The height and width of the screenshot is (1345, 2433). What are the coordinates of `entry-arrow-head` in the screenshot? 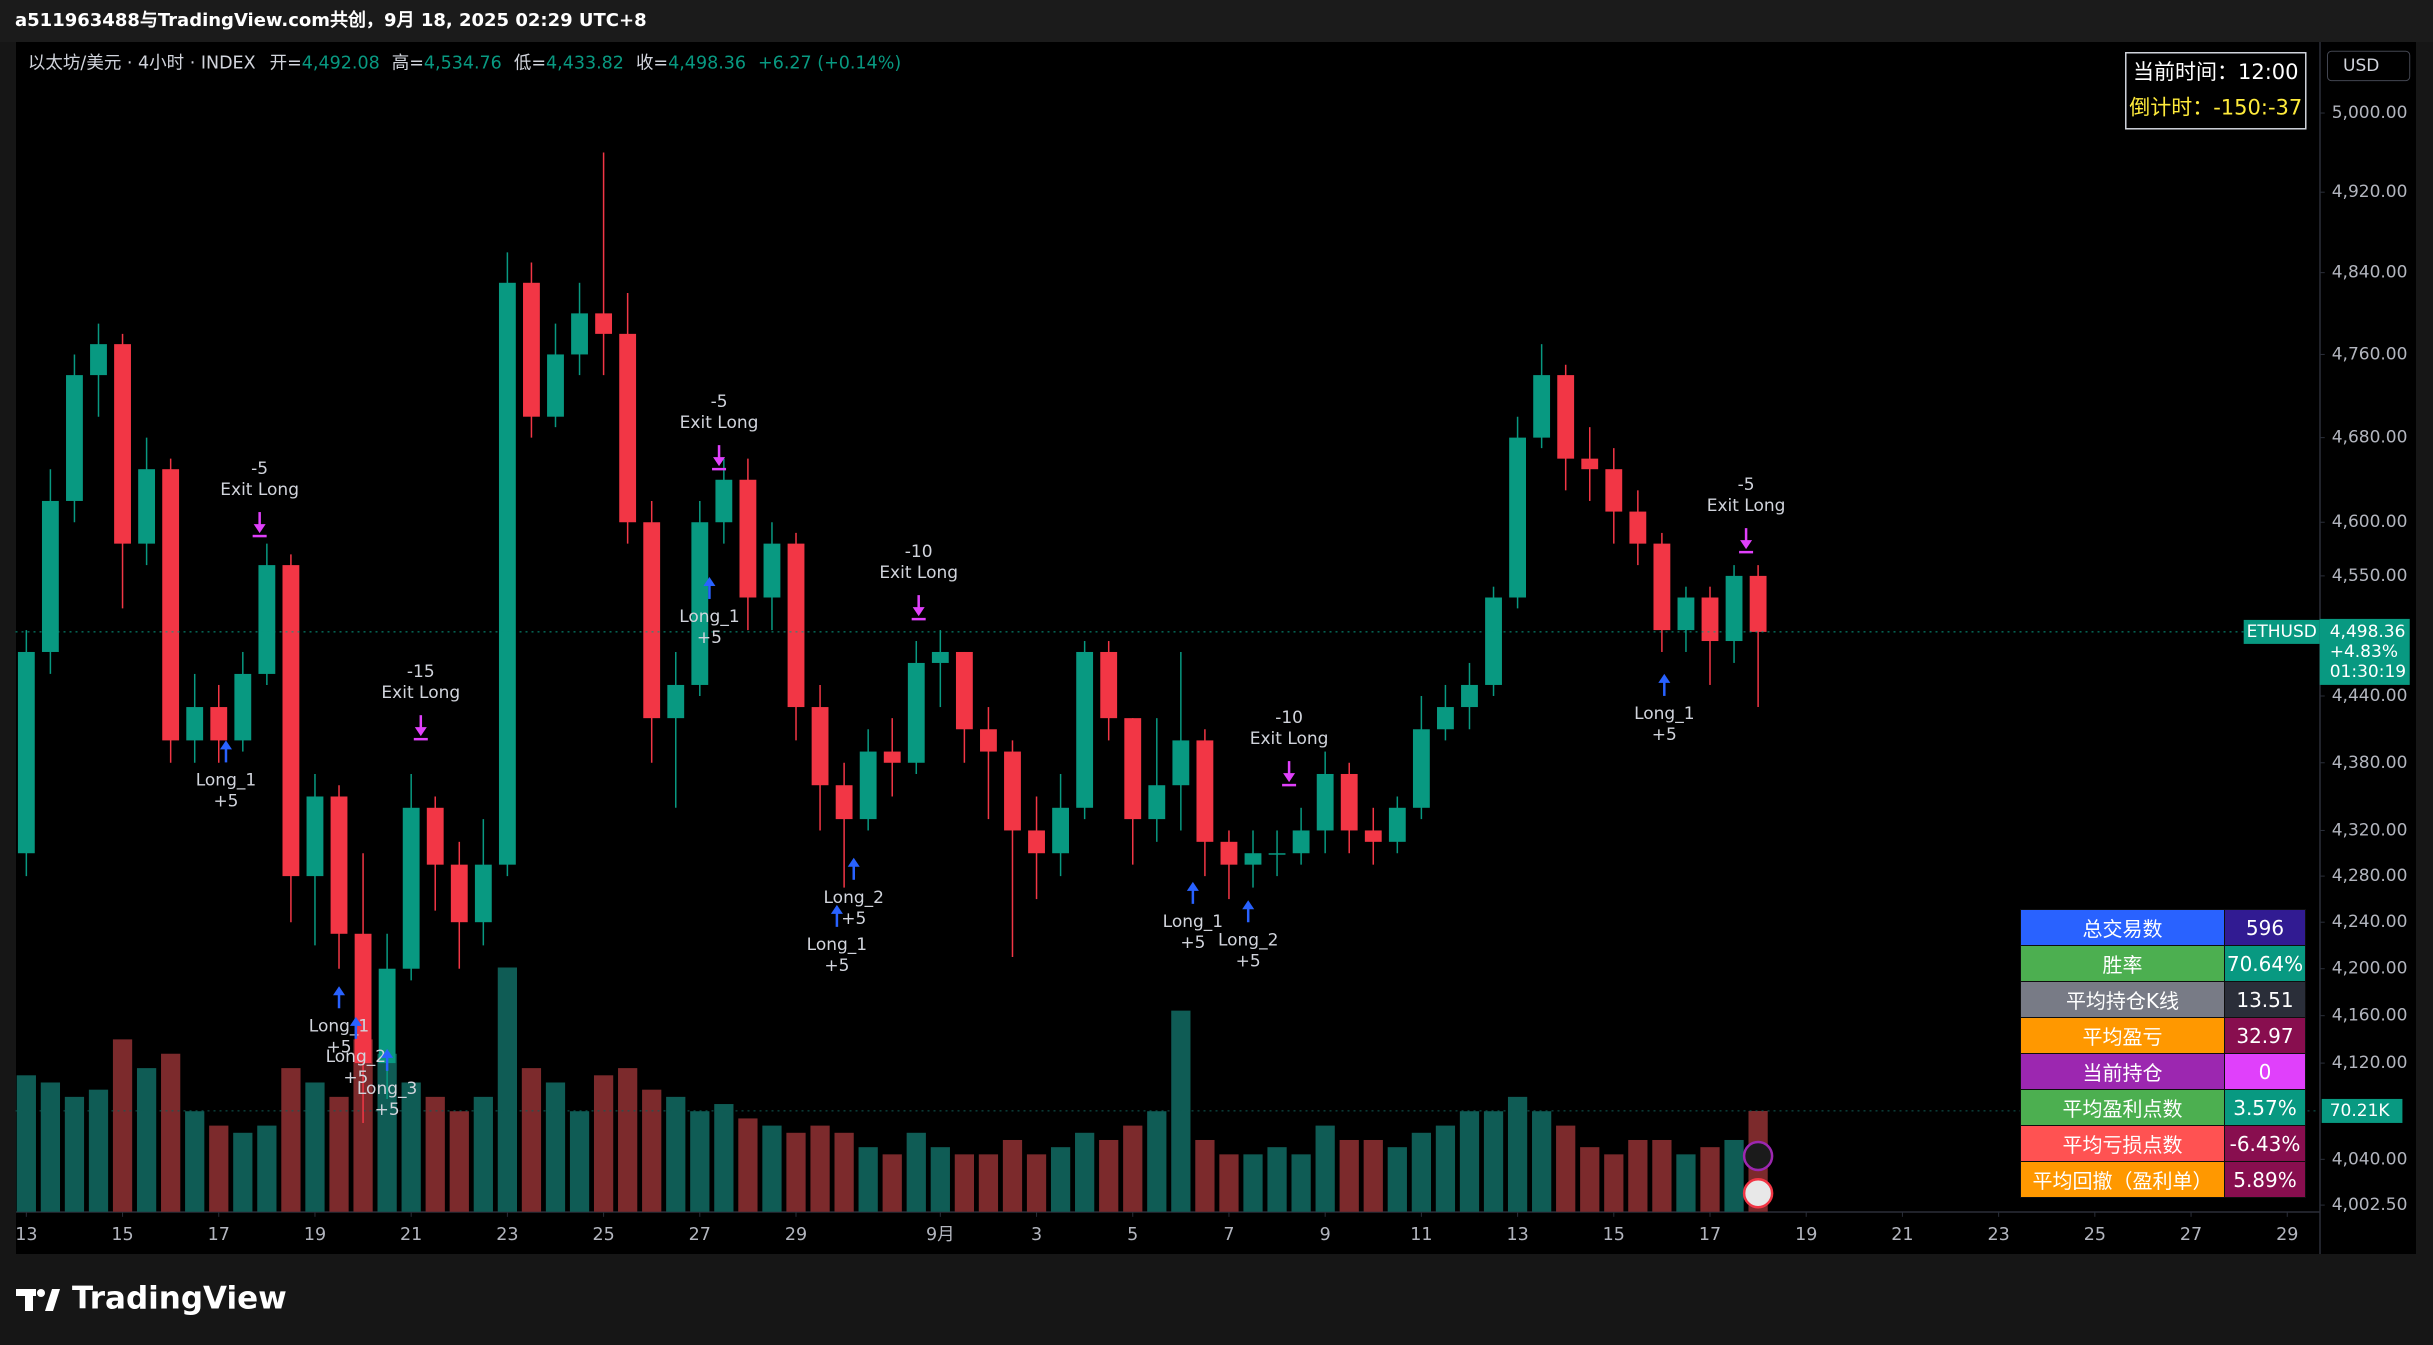 It's located at (709, 581).